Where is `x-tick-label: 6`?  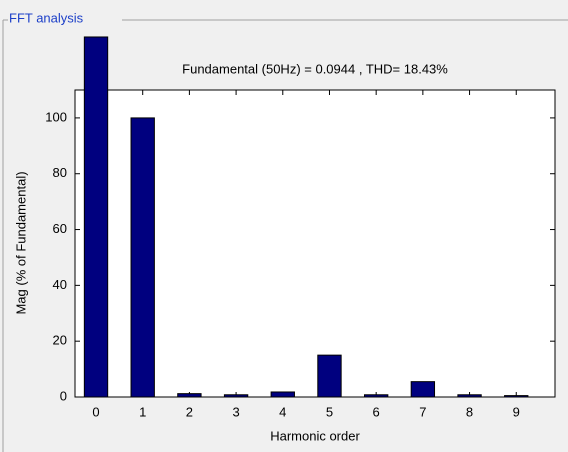
x-tick-label: 6 is located at coordinates (376, 411).